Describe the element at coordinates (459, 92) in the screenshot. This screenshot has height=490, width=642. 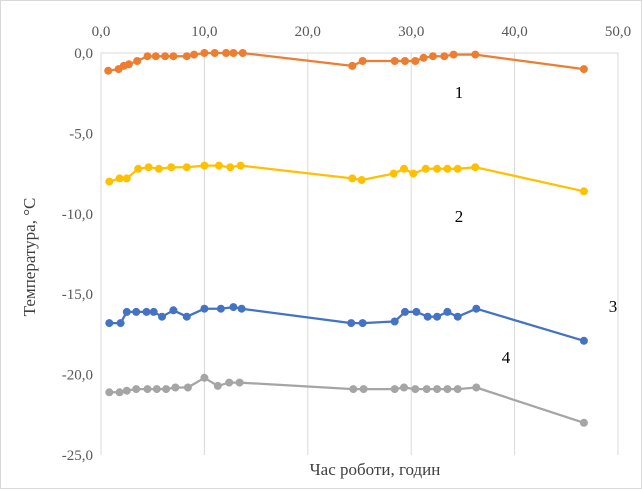
I see `series-label-1: 1` at that location.